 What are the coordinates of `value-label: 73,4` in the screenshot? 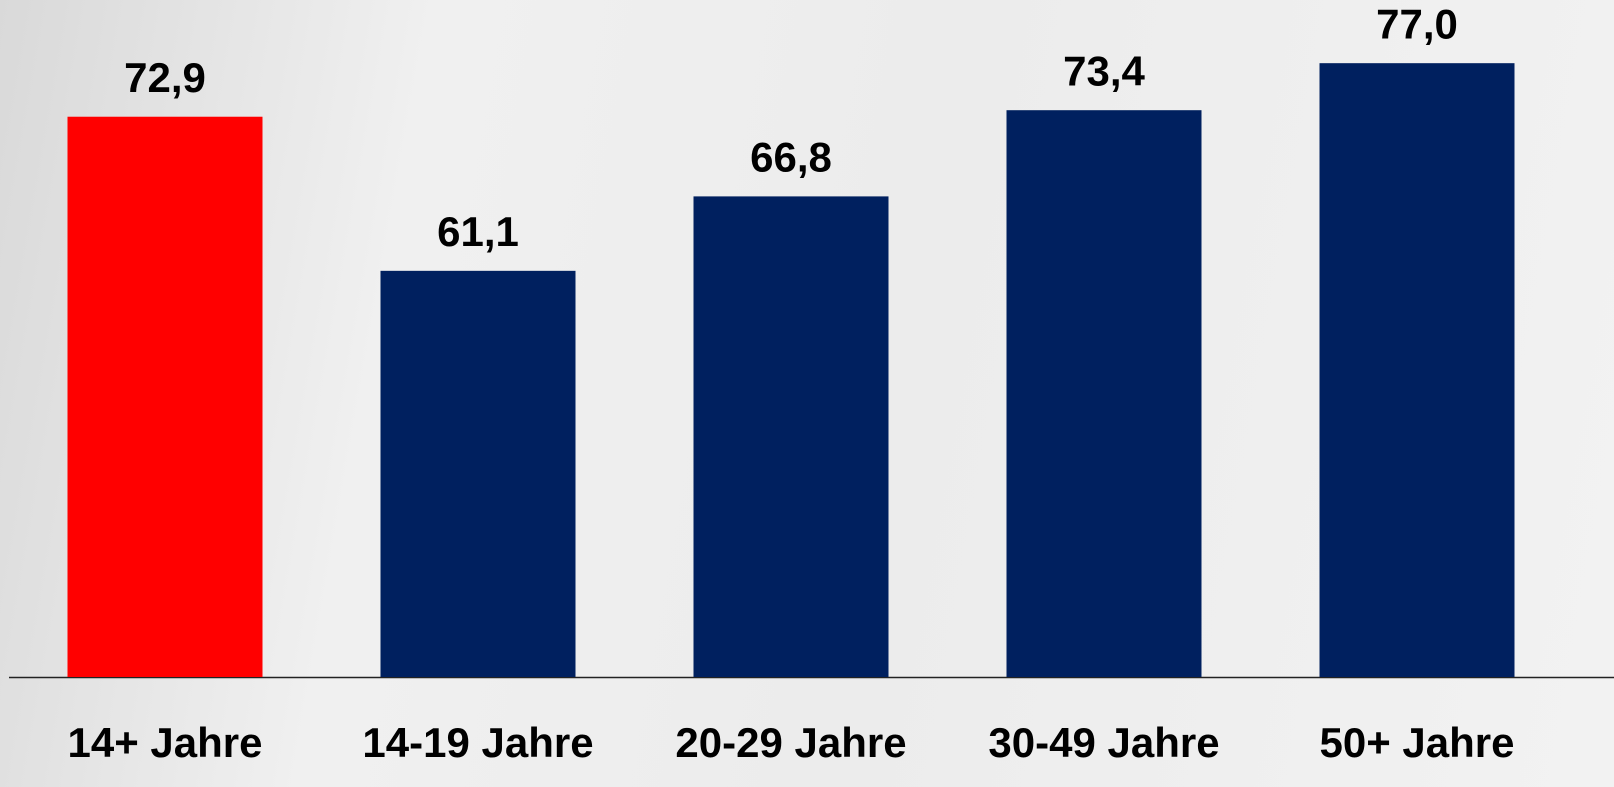 It's located at (1104, 70).